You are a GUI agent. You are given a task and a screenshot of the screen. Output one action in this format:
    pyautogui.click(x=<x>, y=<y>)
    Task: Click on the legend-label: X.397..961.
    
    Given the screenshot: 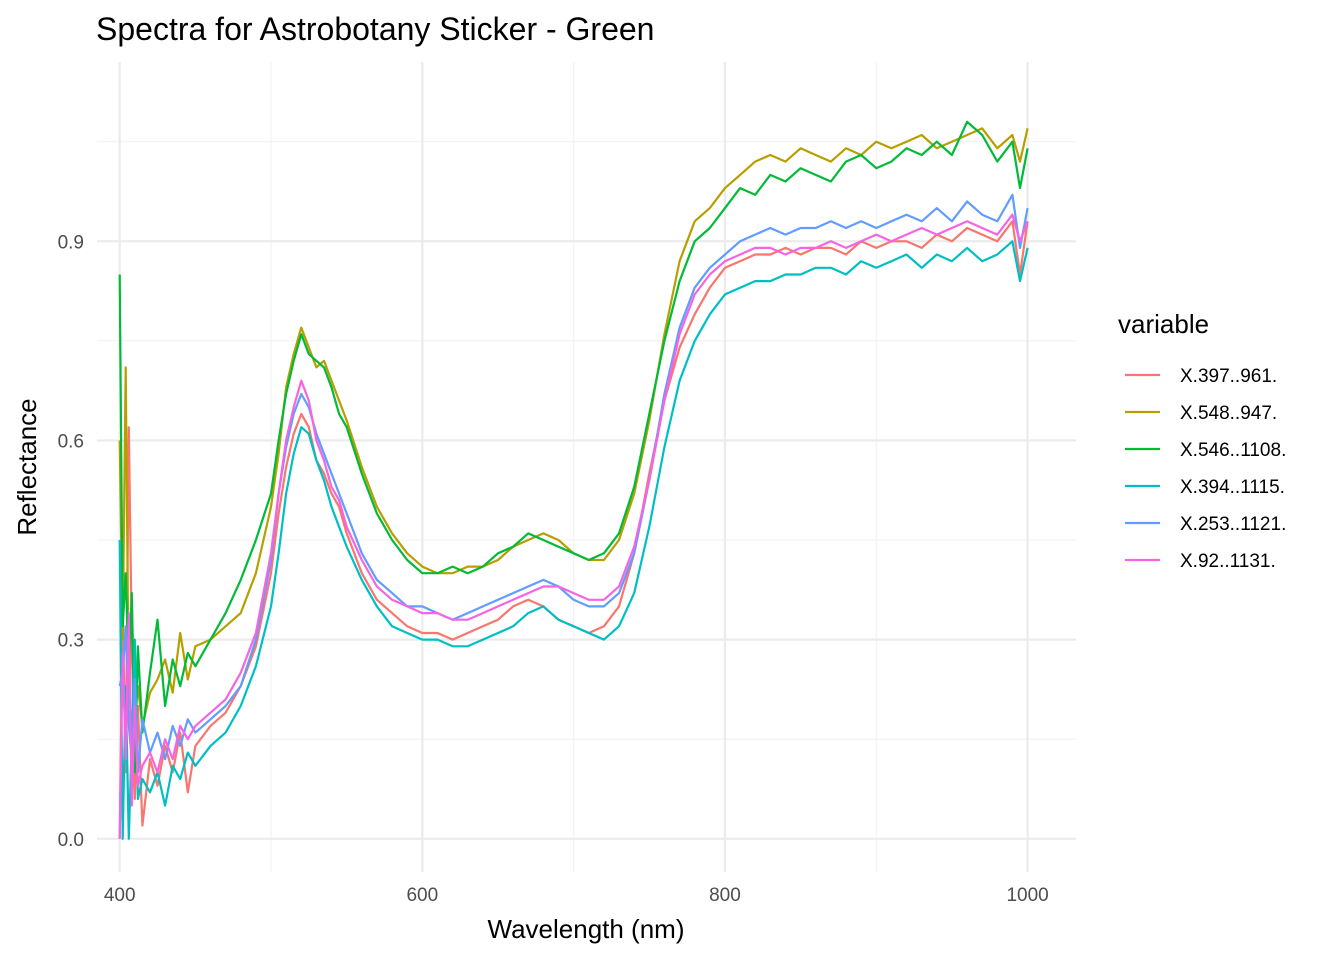 What is the action you would take?
    pyautogui.click(x=1228, y=376)
    